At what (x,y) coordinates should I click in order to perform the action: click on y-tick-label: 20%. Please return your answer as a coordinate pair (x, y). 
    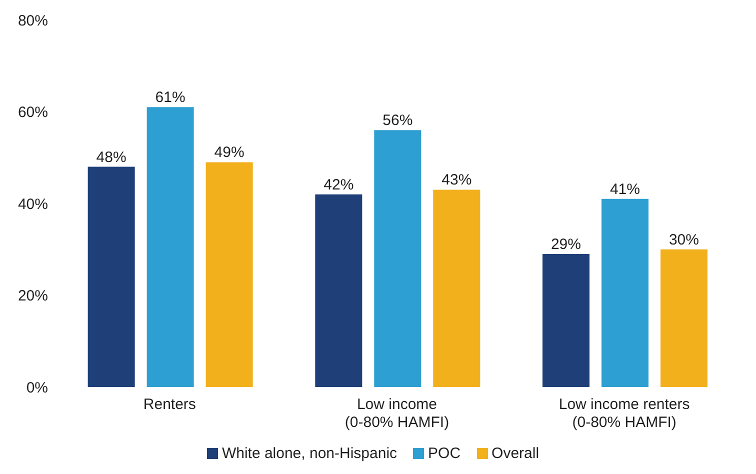
    Looking at the image, I should click on (33, 296).